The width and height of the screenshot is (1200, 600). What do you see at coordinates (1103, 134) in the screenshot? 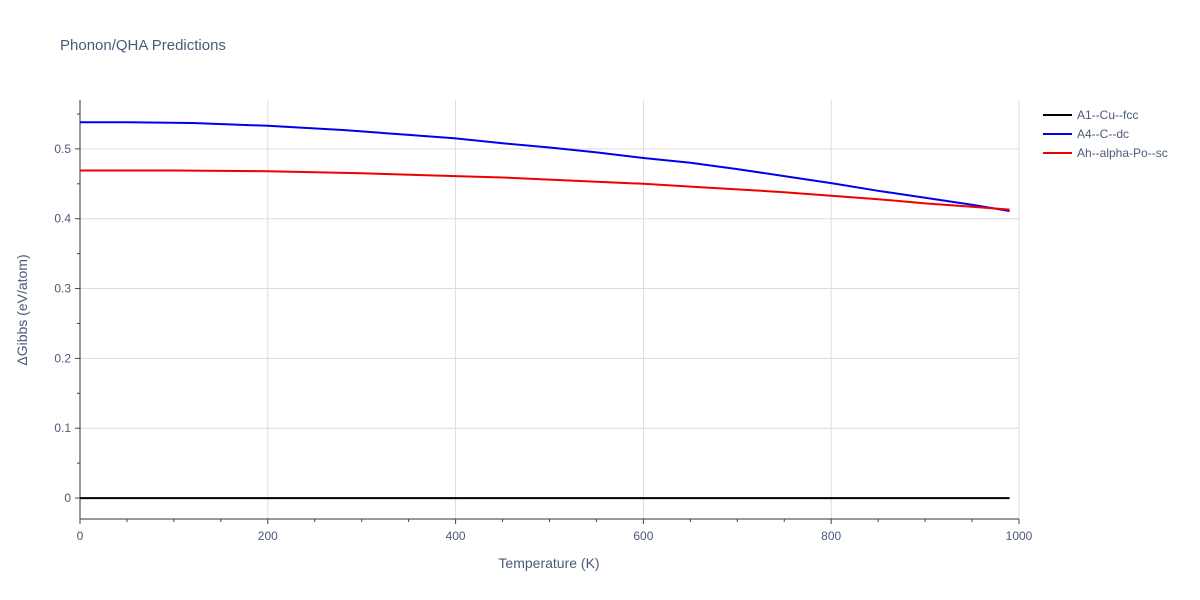
I see `legend-label: A4--C--dc` at bounding box center [1103, 134].